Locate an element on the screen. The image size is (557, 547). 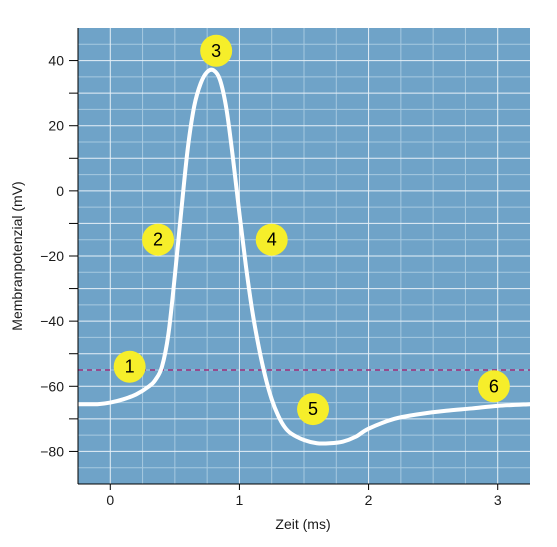
x-axis-title: Zeit (ms) is located at coordinates (302, 524).